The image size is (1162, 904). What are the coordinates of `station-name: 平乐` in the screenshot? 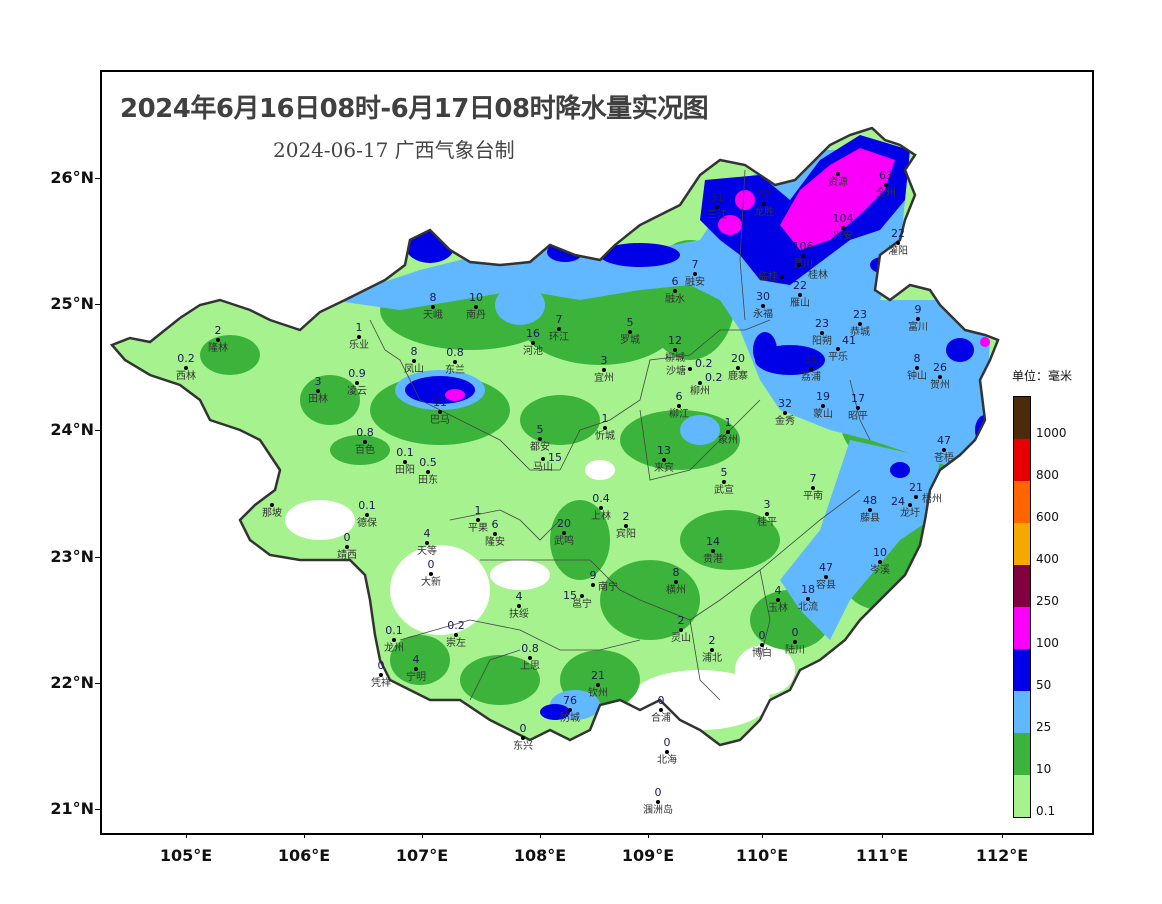 It's located at (838, 357).